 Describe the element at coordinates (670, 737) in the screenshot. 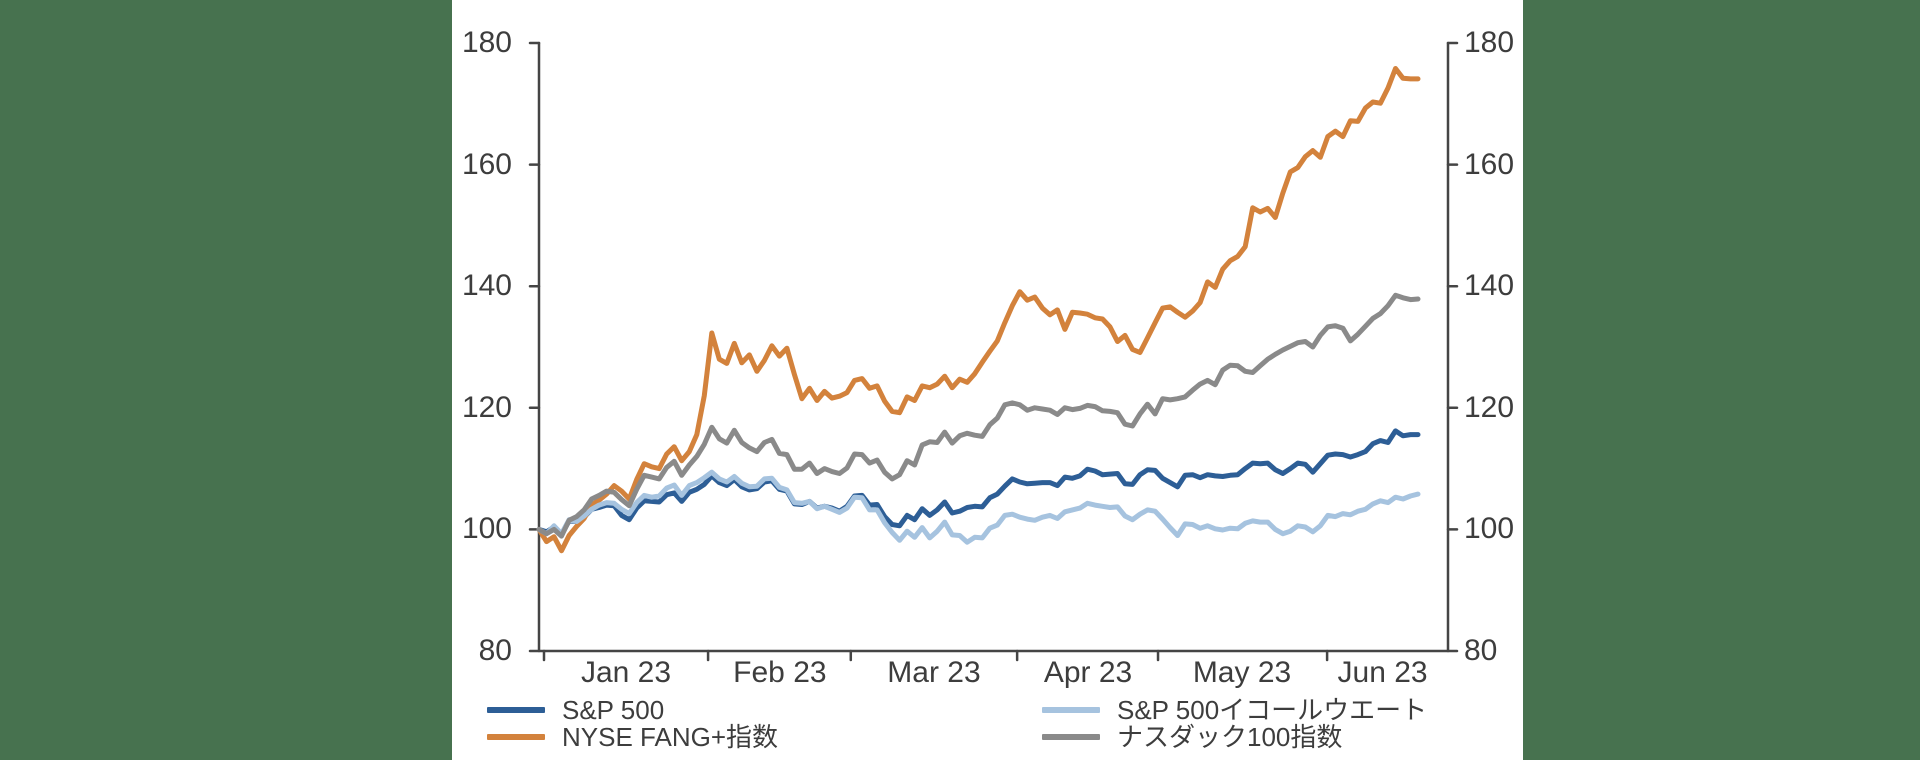

I see `legend-label: NYSE FANG+指数` at that location.